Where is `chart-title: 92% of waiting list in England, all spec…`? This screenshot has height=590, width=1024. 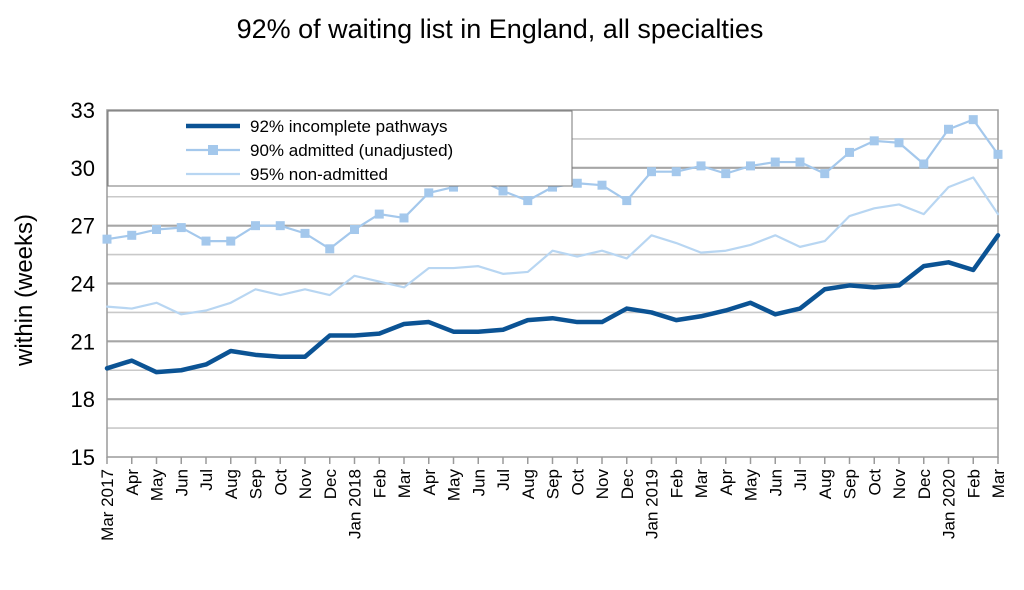
chart-title: 92% of waiting list in England, all spec… is located at coordinates (500, 29).